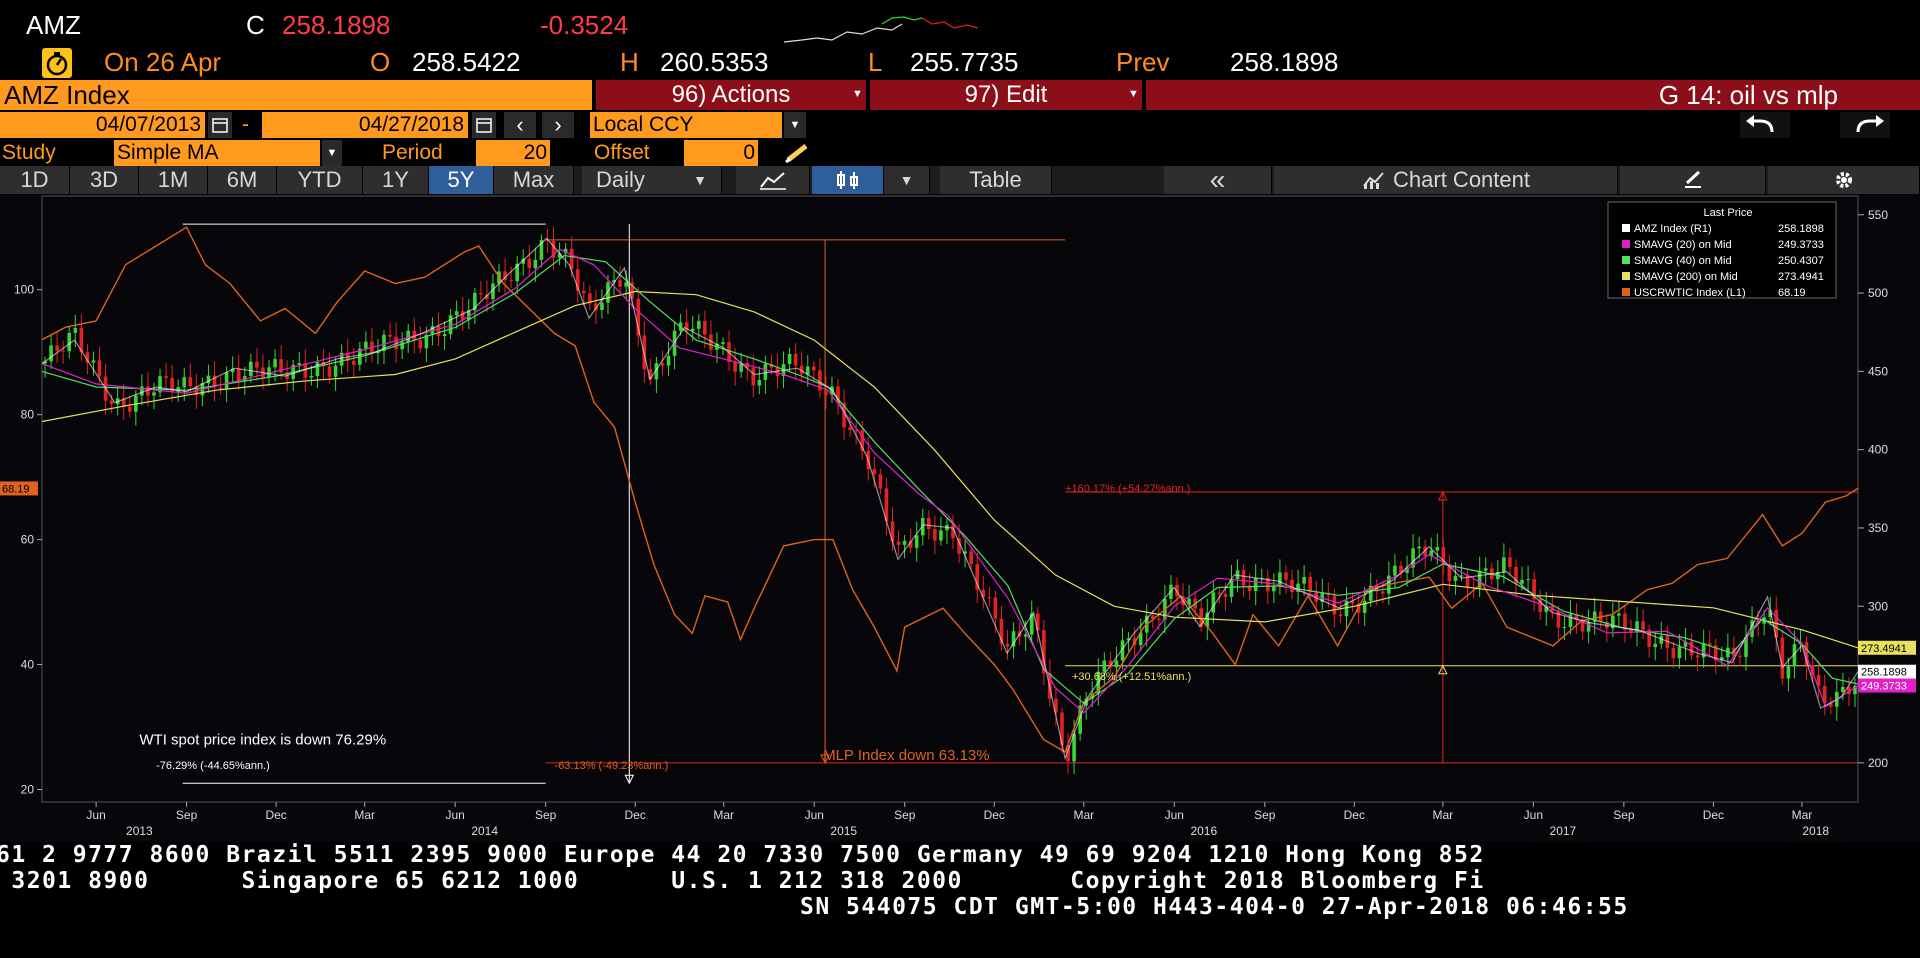  Describe the element at coordinates (857, 94) in the screenshot. I see `actions-dropdown-icon: ▼` at that location.